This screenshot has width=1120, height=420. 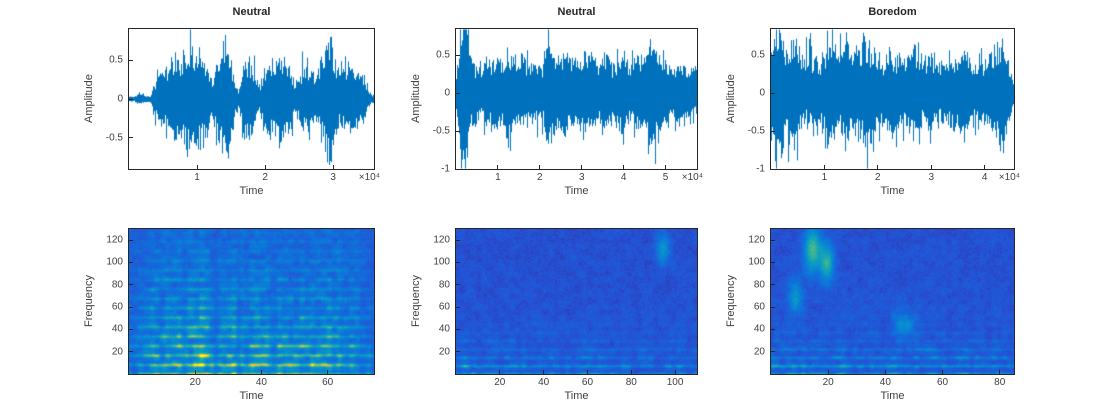 I want to click on subplot-spectrogram-2: Frequency Time 20 40 60 80 100 20 40 60 80 100 120, so click(x=554, y=315).